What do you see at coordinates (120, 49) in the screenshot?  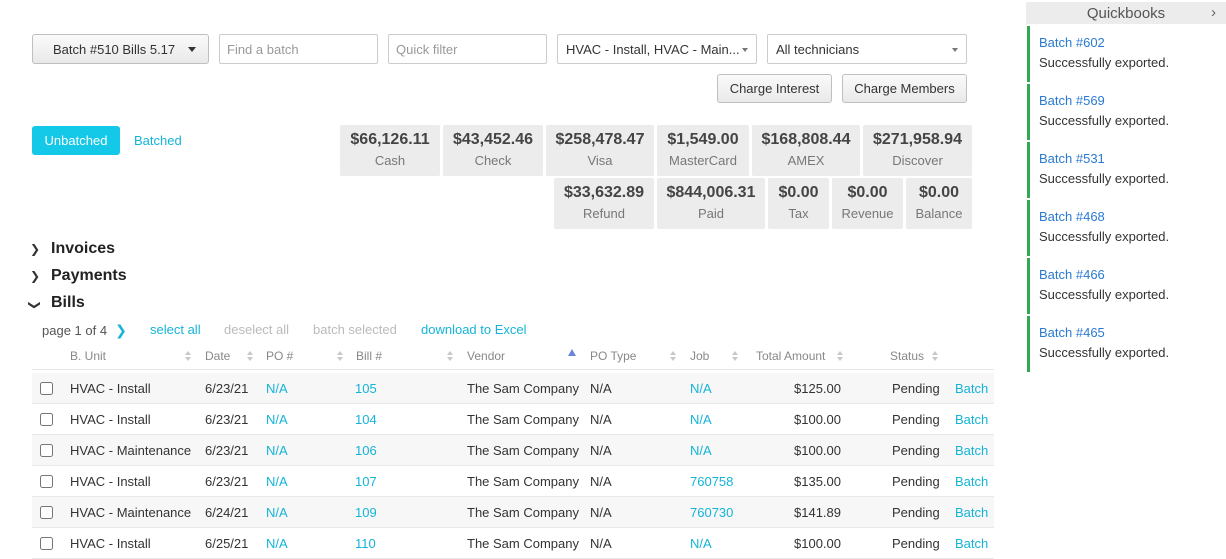 I see `batch-dropdown: Batch #510 Bills 5.17` at bounding box center [120, 49].